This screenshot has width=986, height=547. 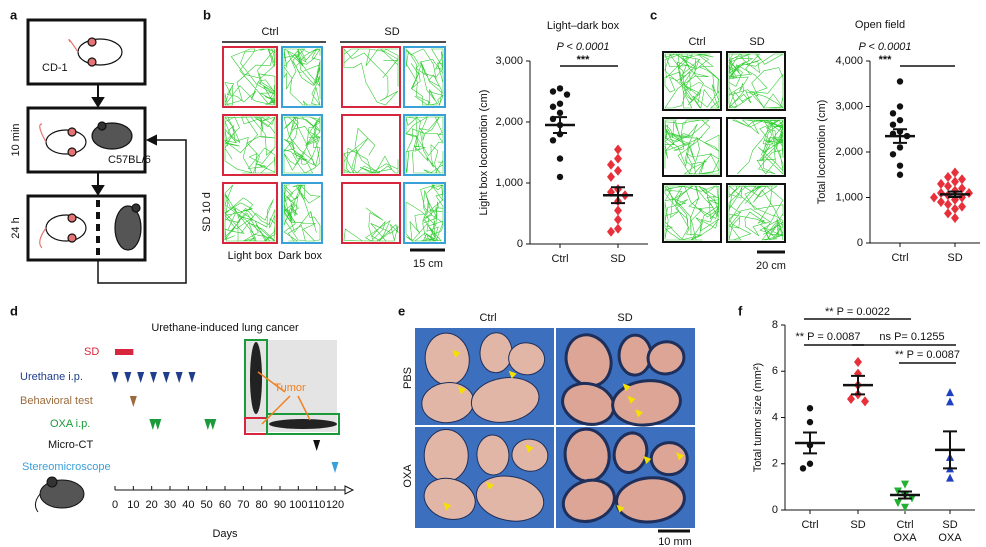 What do you see at coordinates (509, 183) in the screenshot?
I see `y-tick-label: 1,000` at bounding box center [509, 183].